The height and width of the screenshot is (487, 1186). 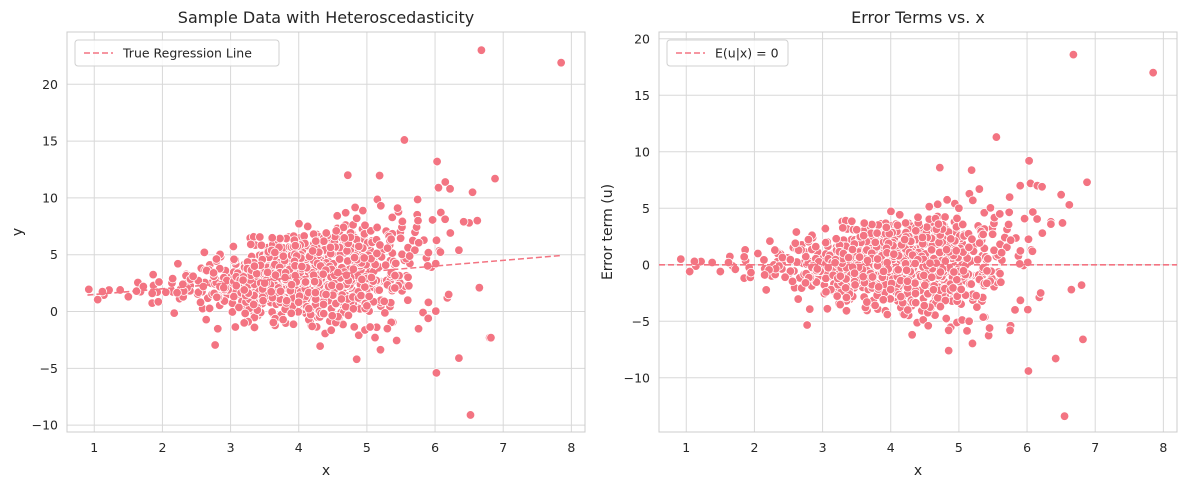 I want to click on y-tick-label: 20, so click(x=642, y=38).